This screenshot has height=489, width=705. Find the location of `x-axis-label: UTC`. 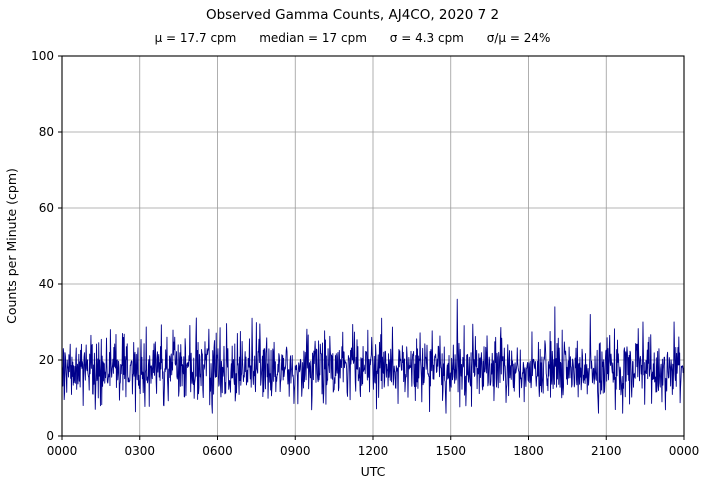

x-axis-label: UTC is located at coordinates (373, 471).